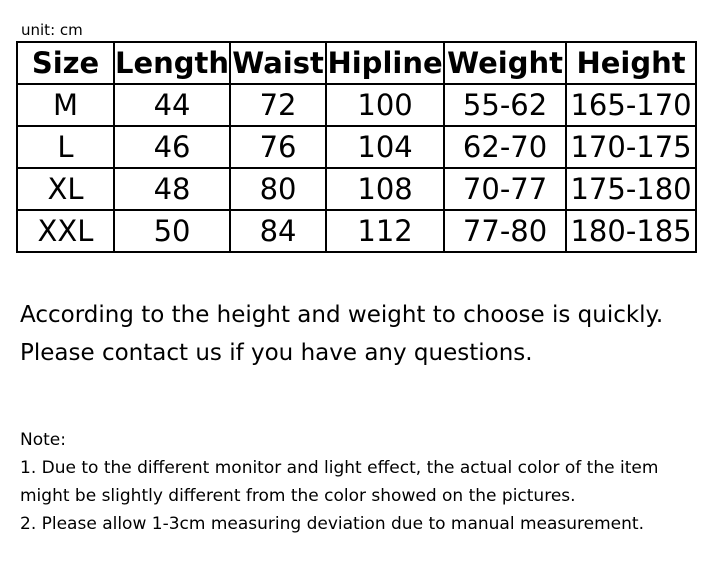 Image resolution: width=706 pixels, height=566 pixels. I want to click on header-cell: Weight, so click(505, 63).